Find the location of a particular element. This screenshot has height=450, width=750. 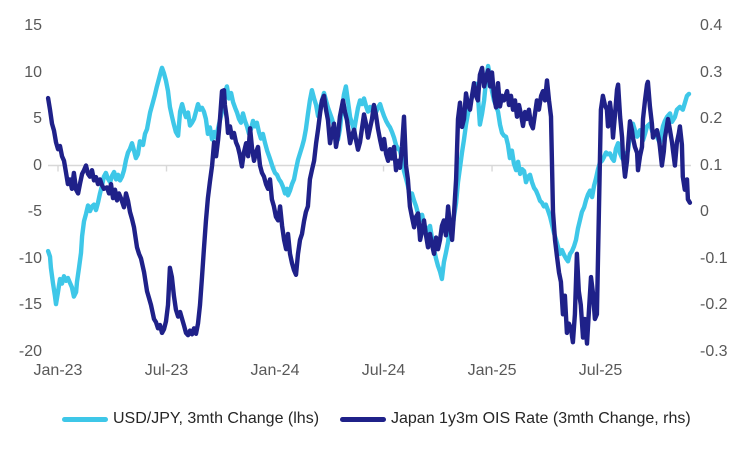

right-axis-label: 0.1 is located at coordinates (711, 165).